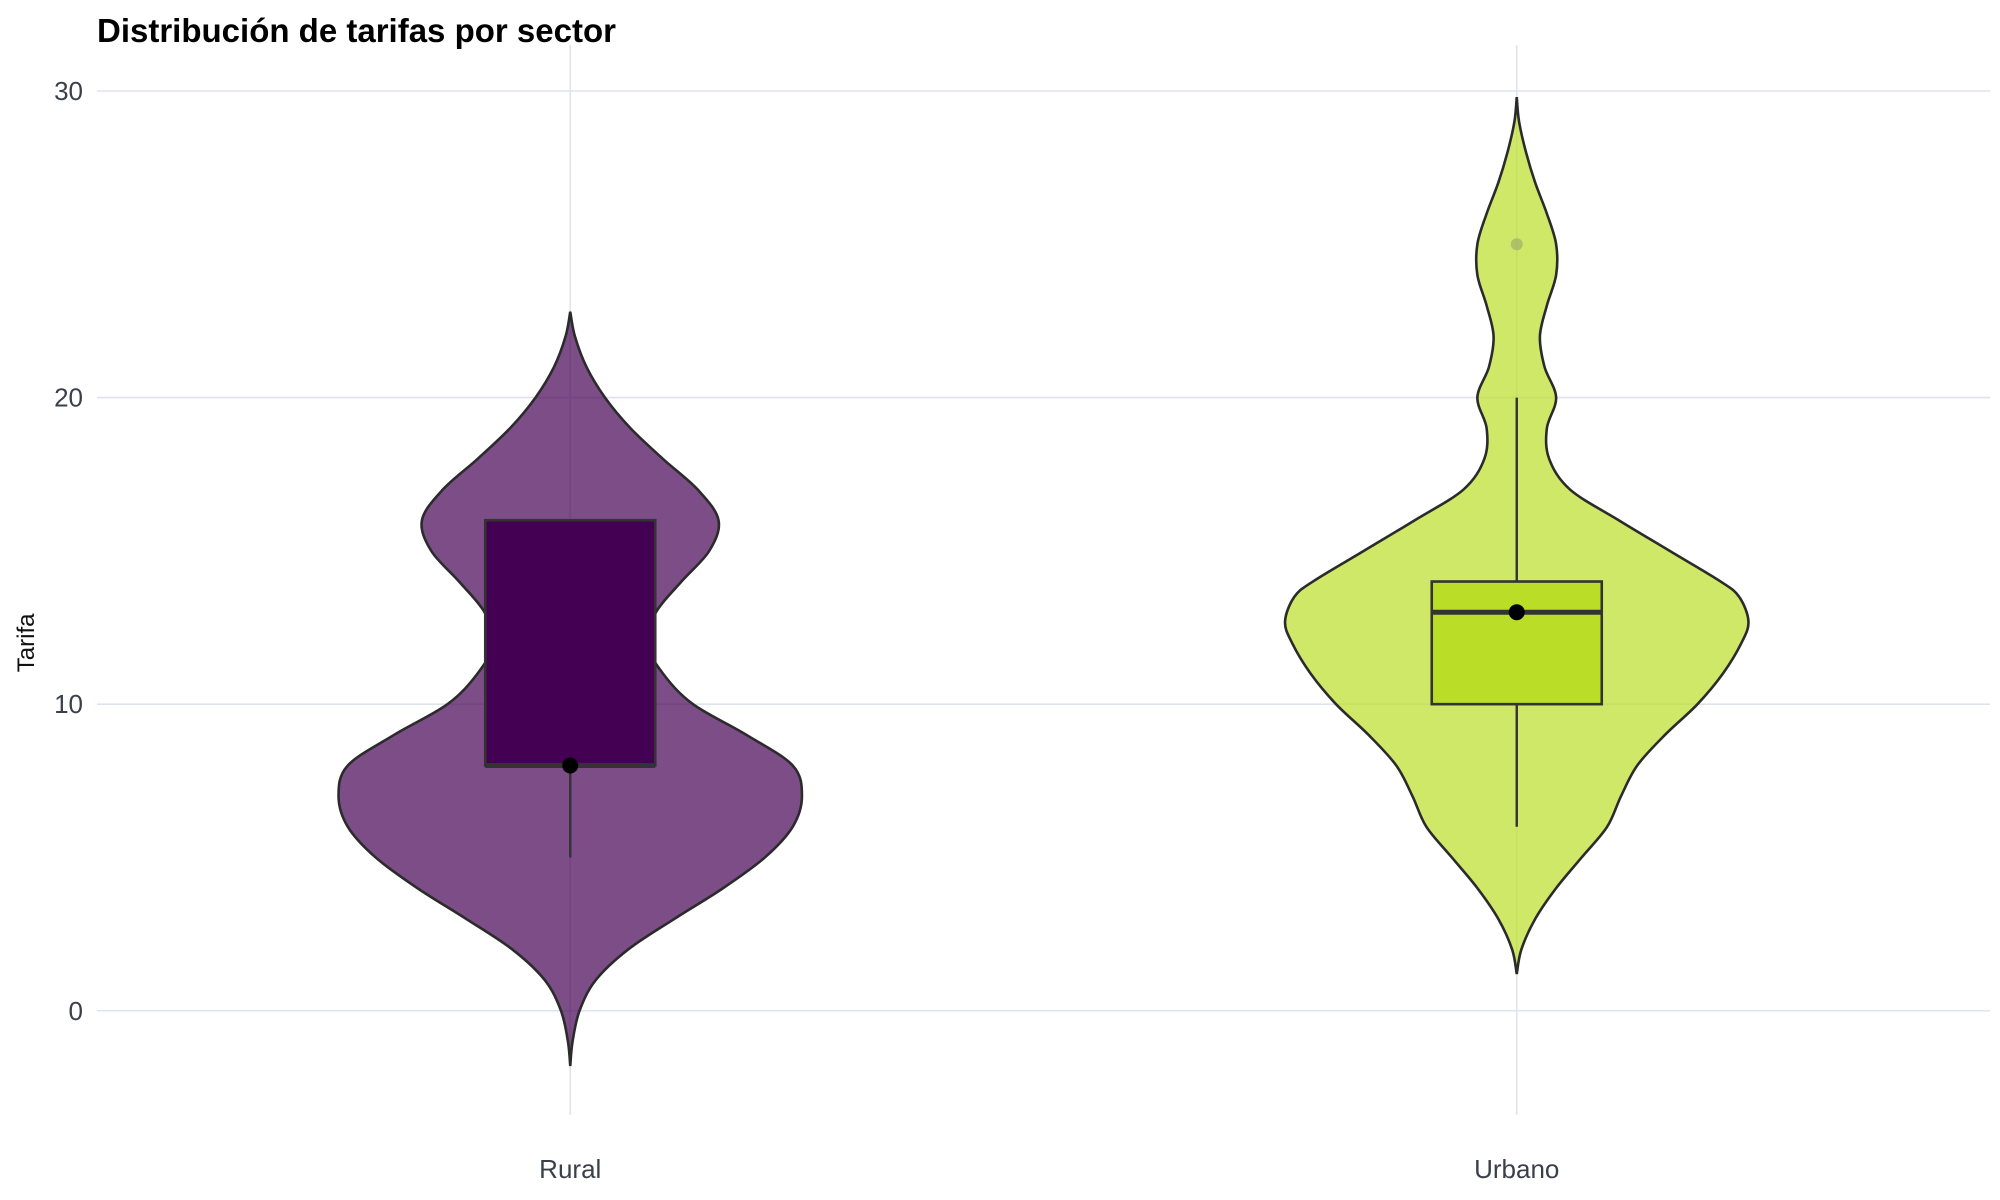 The image size is (2000, 1200). I want to click on y-tick-label: 0, so click(76, 1011).